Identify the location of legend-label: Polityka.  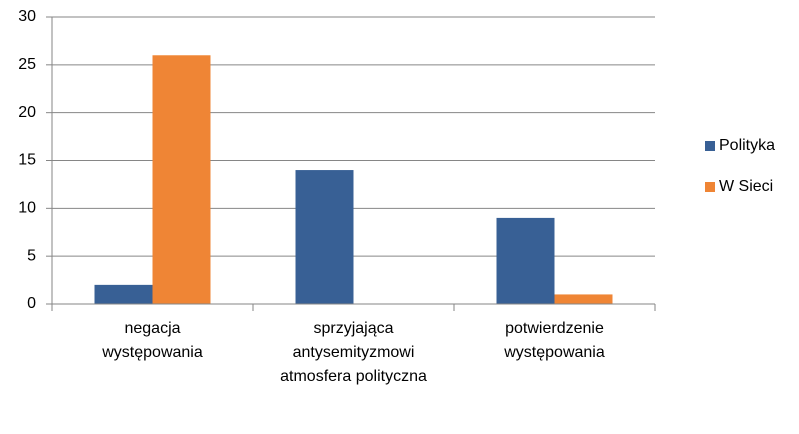
(747, 145).